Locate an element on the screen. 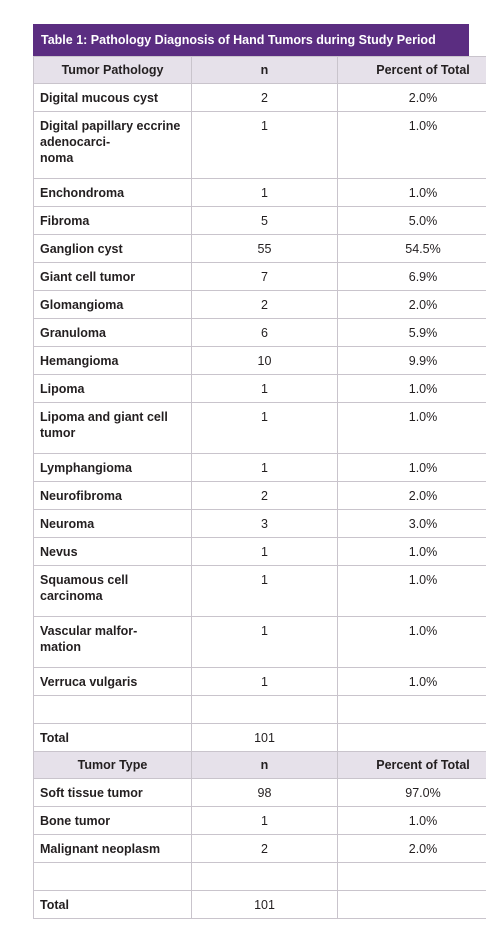 The height and width of the screenshot is (946, 486). table-row: Giant cell tumor 7 6.9% is located at coordinates (259, 276).